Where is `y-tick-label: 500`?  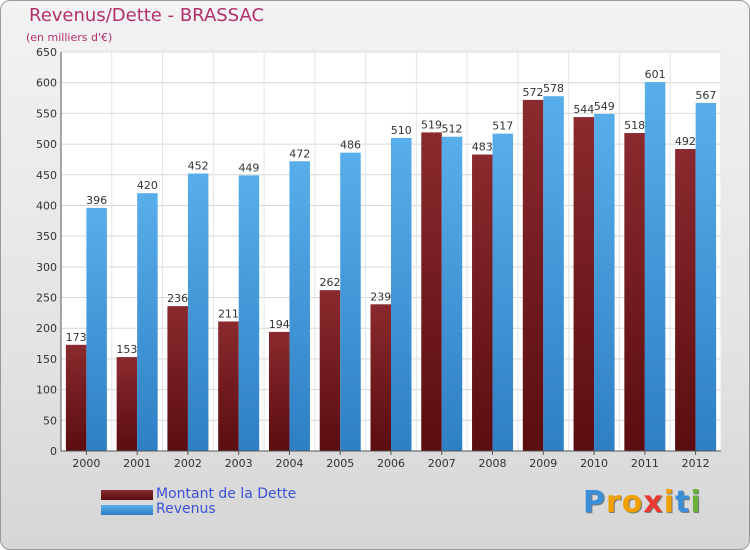
y-tick-label: 500 is located at coordinates (46, 144).